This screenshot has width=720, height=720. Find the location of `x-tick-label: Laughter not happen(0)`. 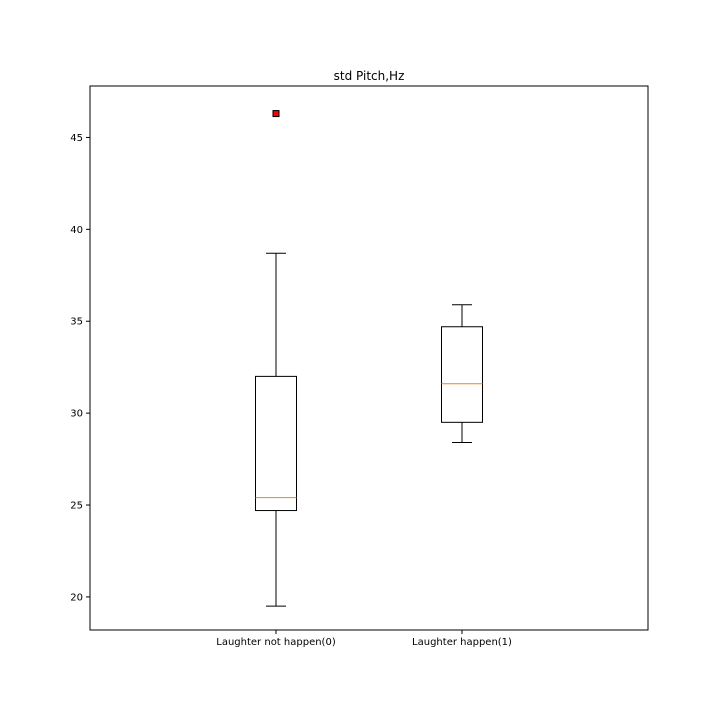

x-tick-label: Laughter not happen(0) is located at coordinates (276, 642).